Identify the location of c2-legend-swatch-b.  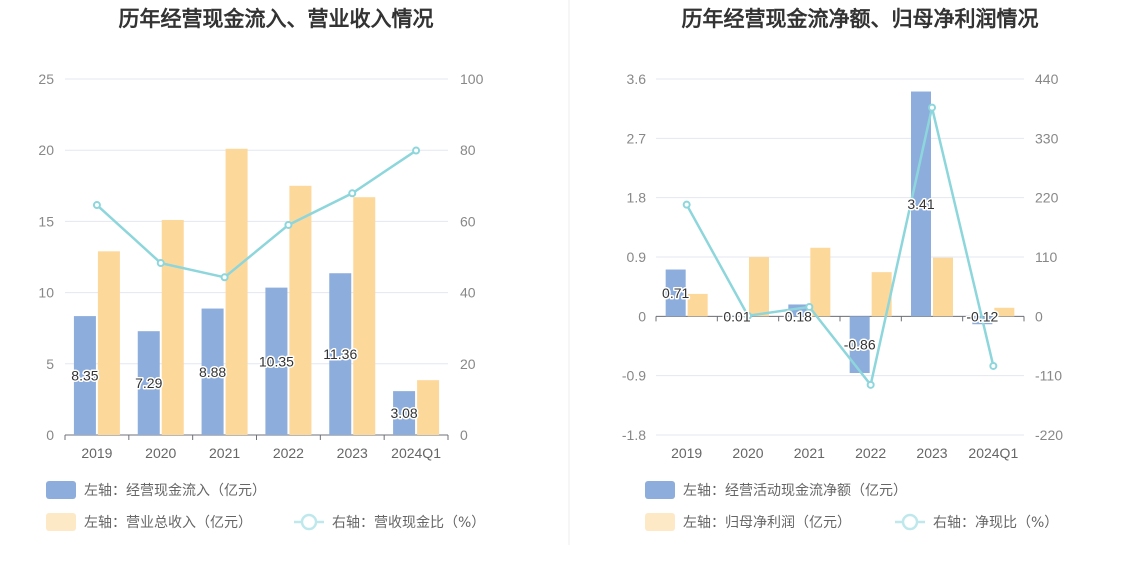
(660, 522).